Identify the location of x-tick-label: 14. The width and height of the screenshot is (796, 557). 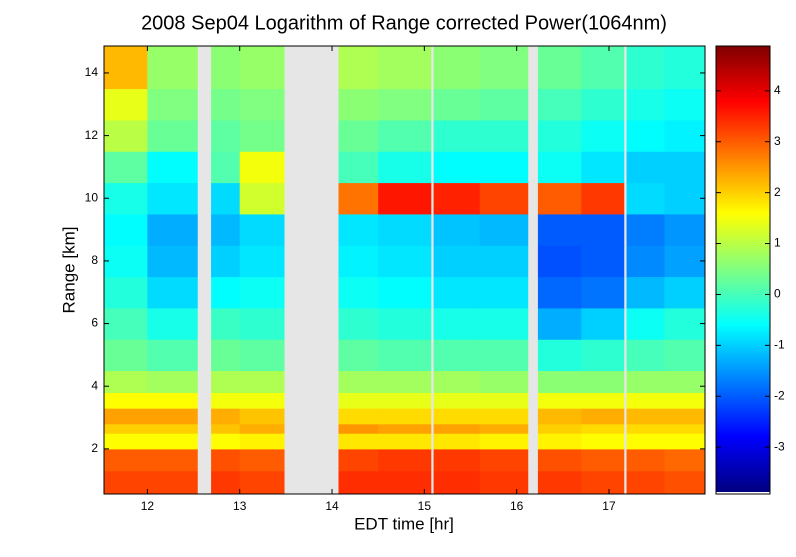
(332, 506).